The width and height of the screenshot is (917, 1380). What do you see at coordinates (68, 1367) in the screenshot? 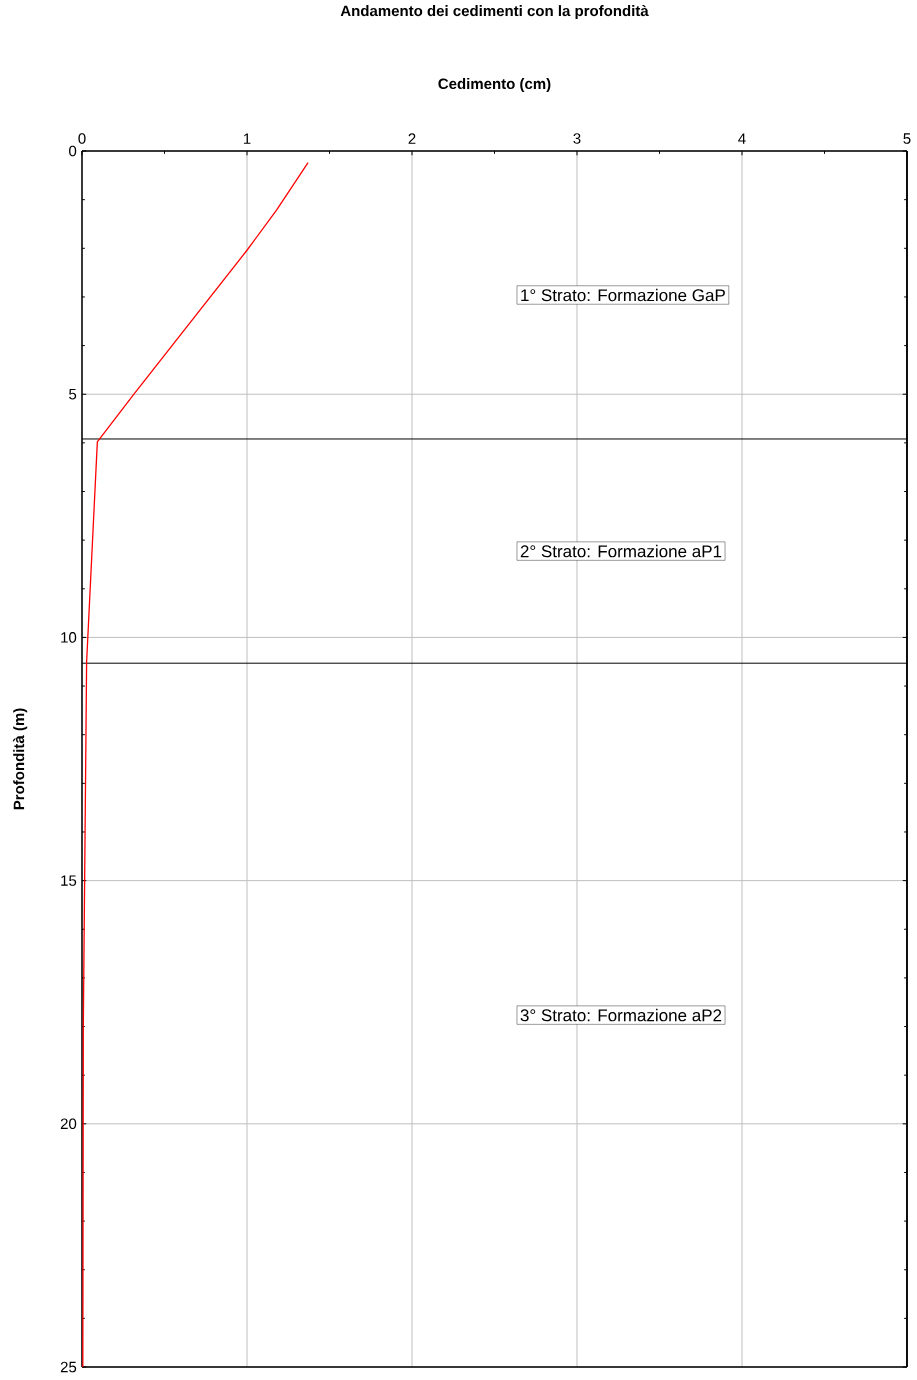
I see `y-tick-label: 25` at bounding box center [68, 1367].